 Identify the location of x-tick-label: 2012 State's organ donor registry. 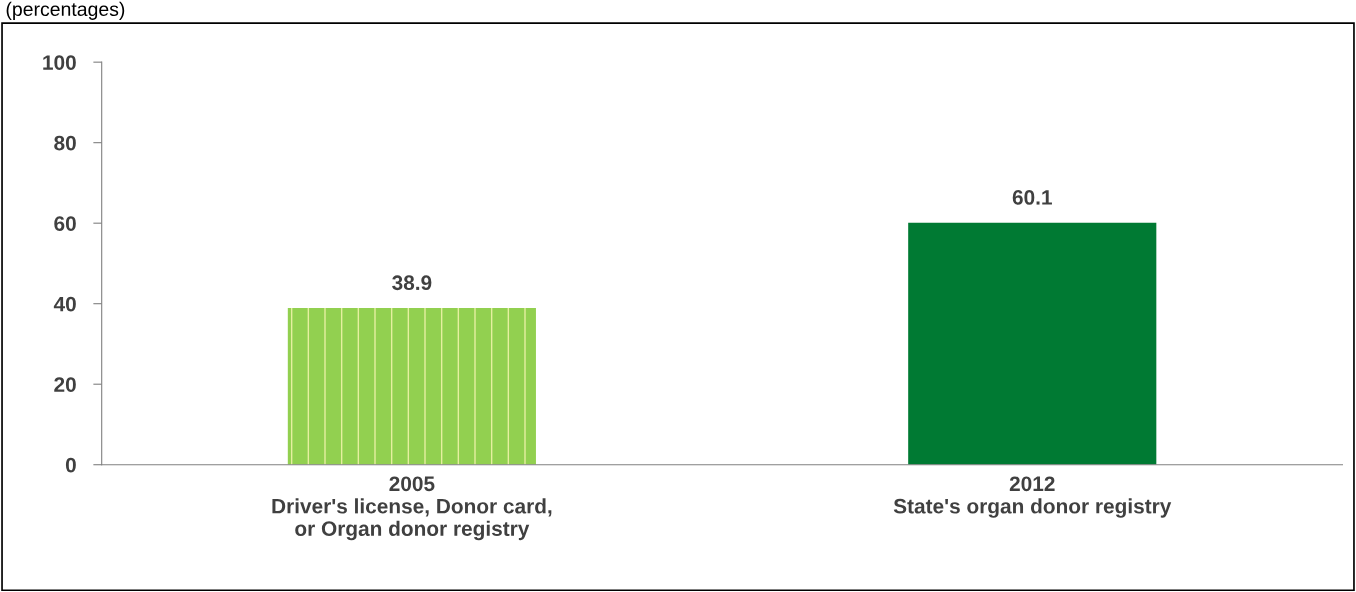
(1032, 497).